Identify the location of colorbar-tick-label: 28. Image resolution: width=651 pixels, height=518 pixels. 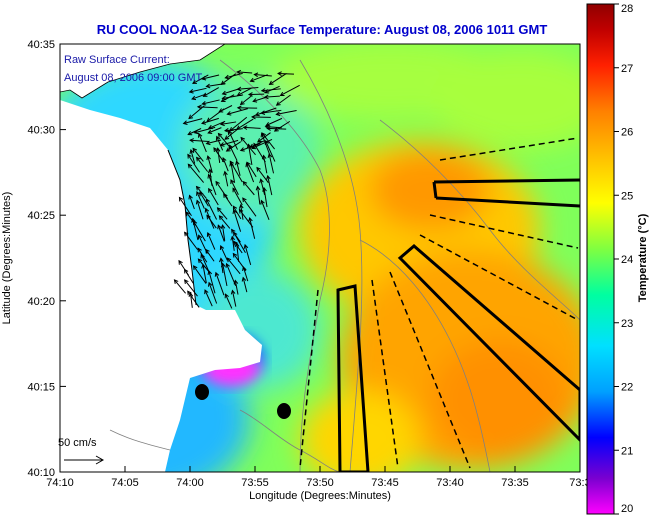
(627, 9).